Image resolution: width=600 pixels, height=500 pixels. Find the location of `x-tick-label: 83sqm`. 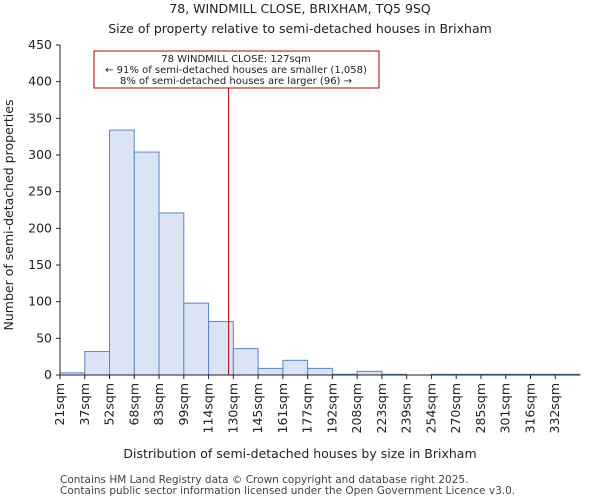

x-tick-label: 83sqm is located at coordinates (158, 404).